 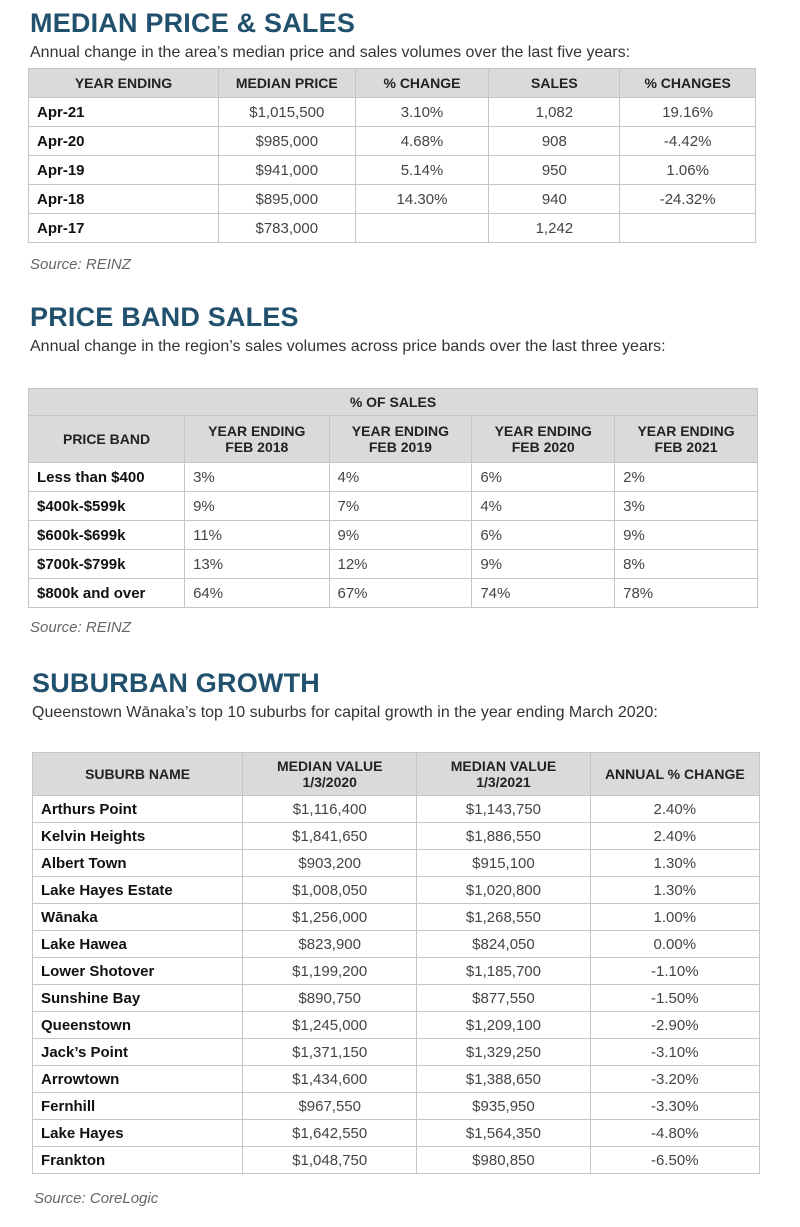 What do you see at coordinates (675, 1025) in the screenshot?
I see `table-cell: -2.90%` at bounding box center [675, 1025].